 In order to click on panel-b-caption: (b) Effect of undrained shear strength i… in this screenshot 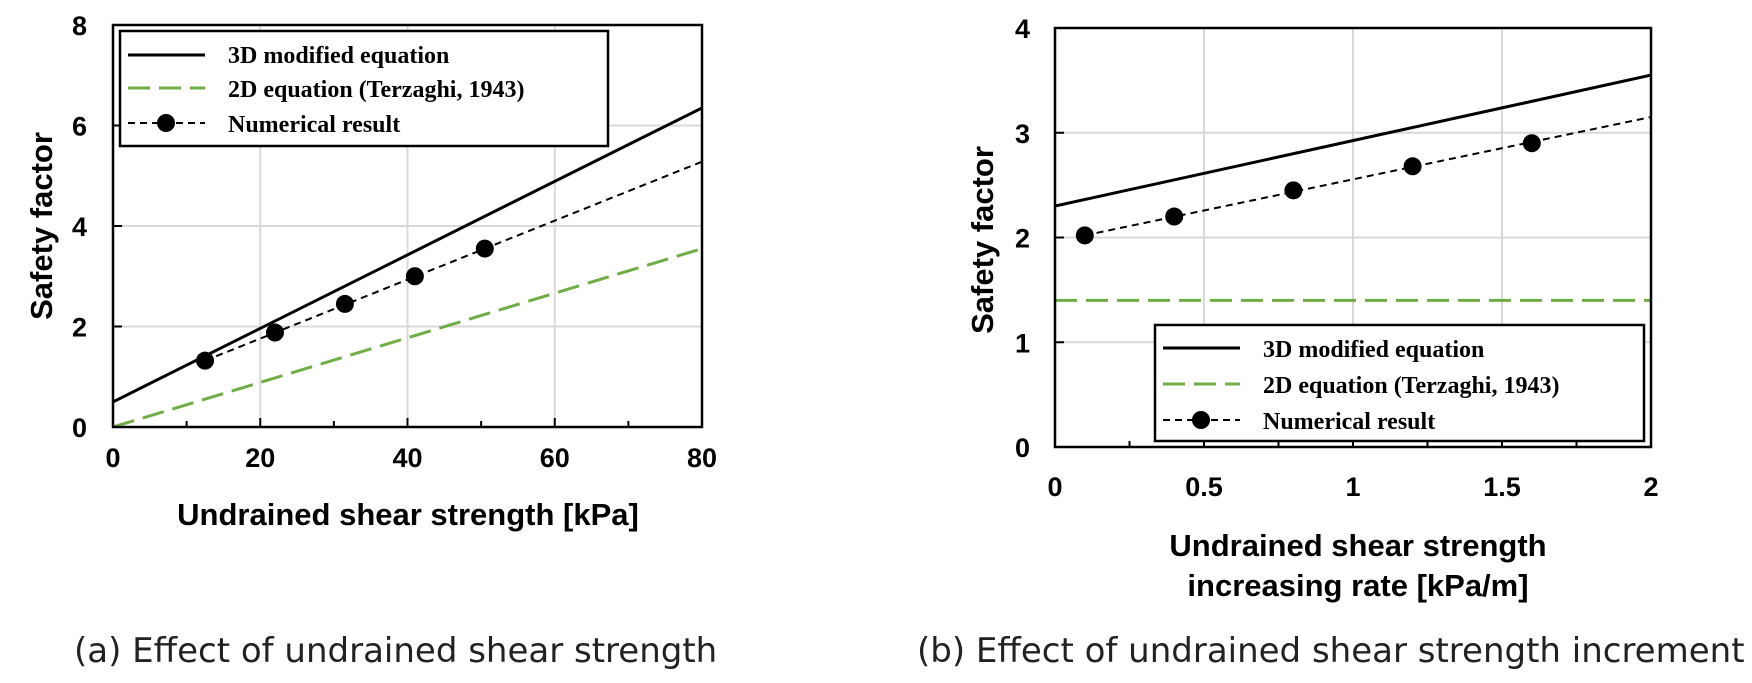, I will do `click(1331, 651)`.